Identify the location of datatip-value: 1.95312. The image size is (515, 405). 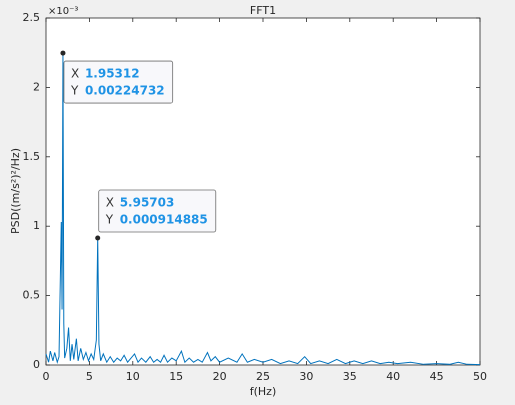
(112, 74).